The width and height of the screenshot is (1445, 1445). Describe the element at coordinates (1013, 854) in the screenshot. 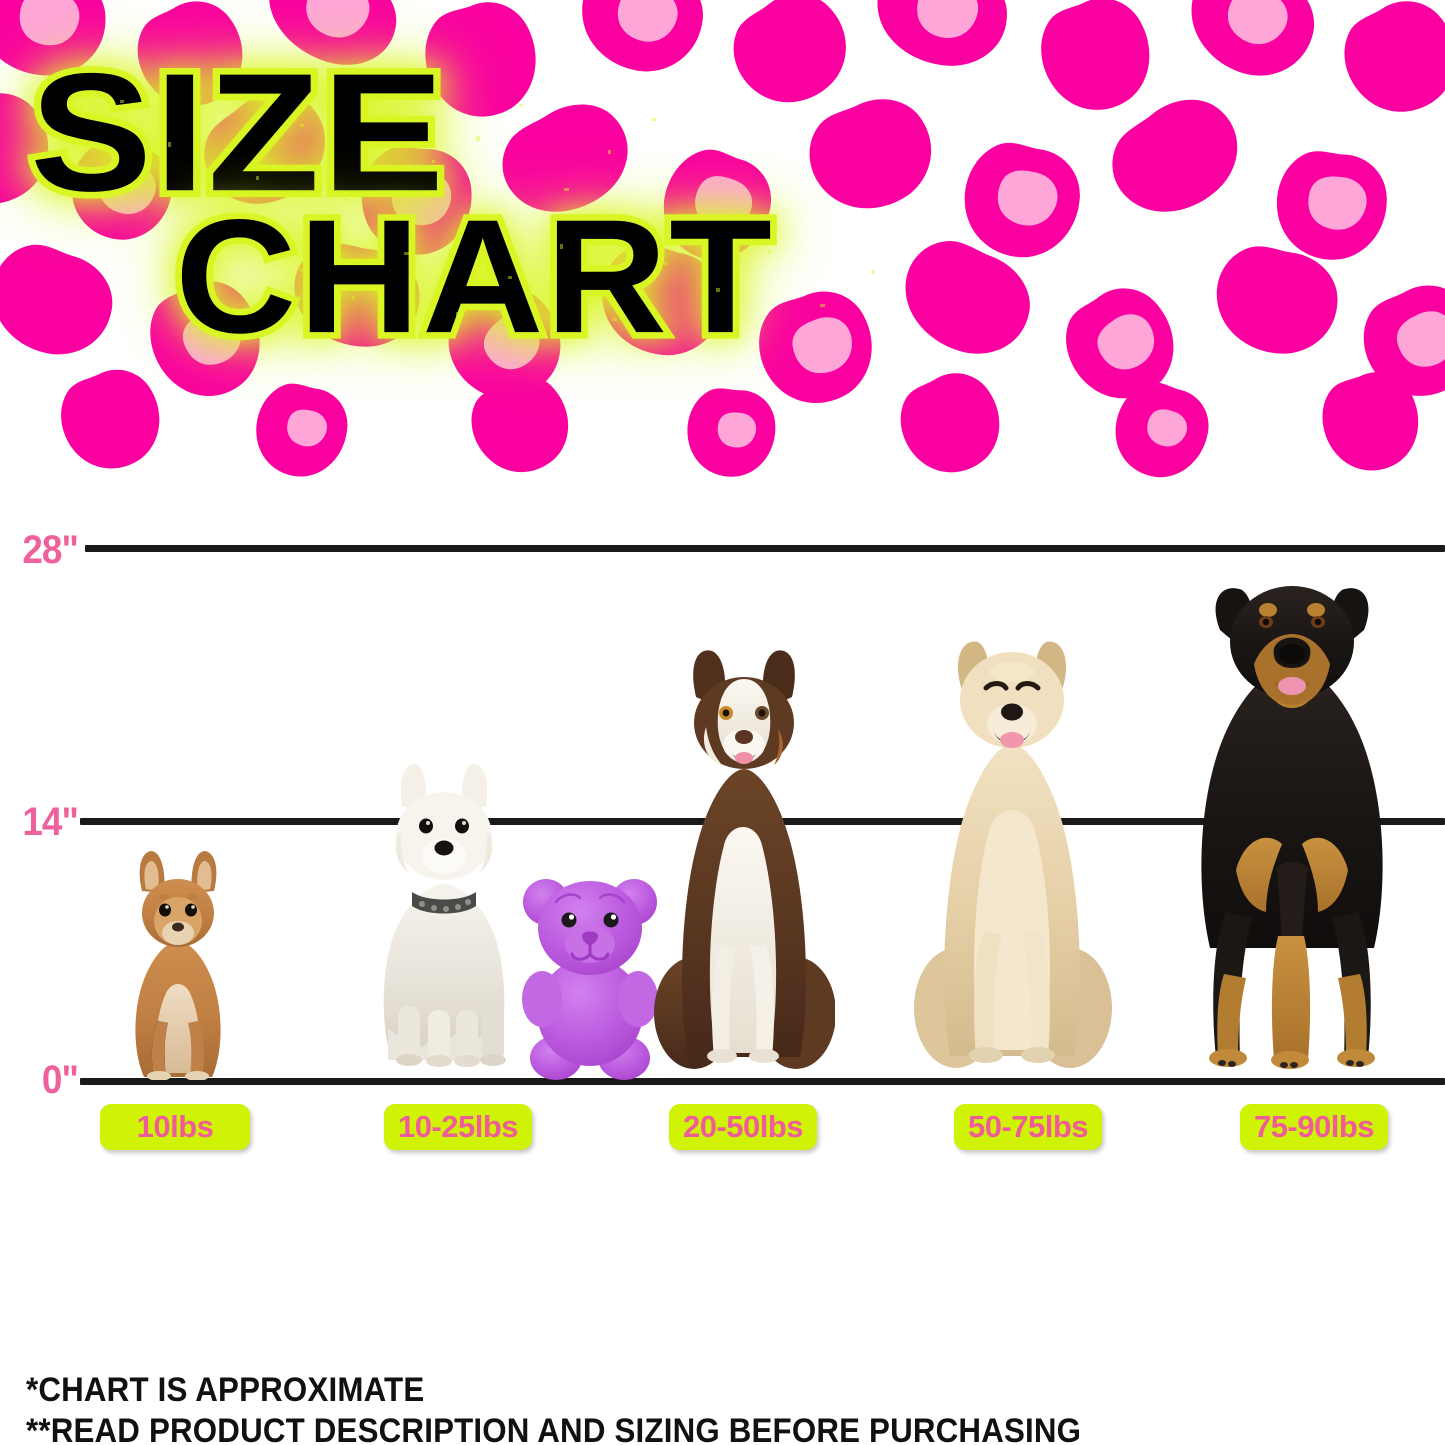

I see `golden-retriever-illustration` at that location.